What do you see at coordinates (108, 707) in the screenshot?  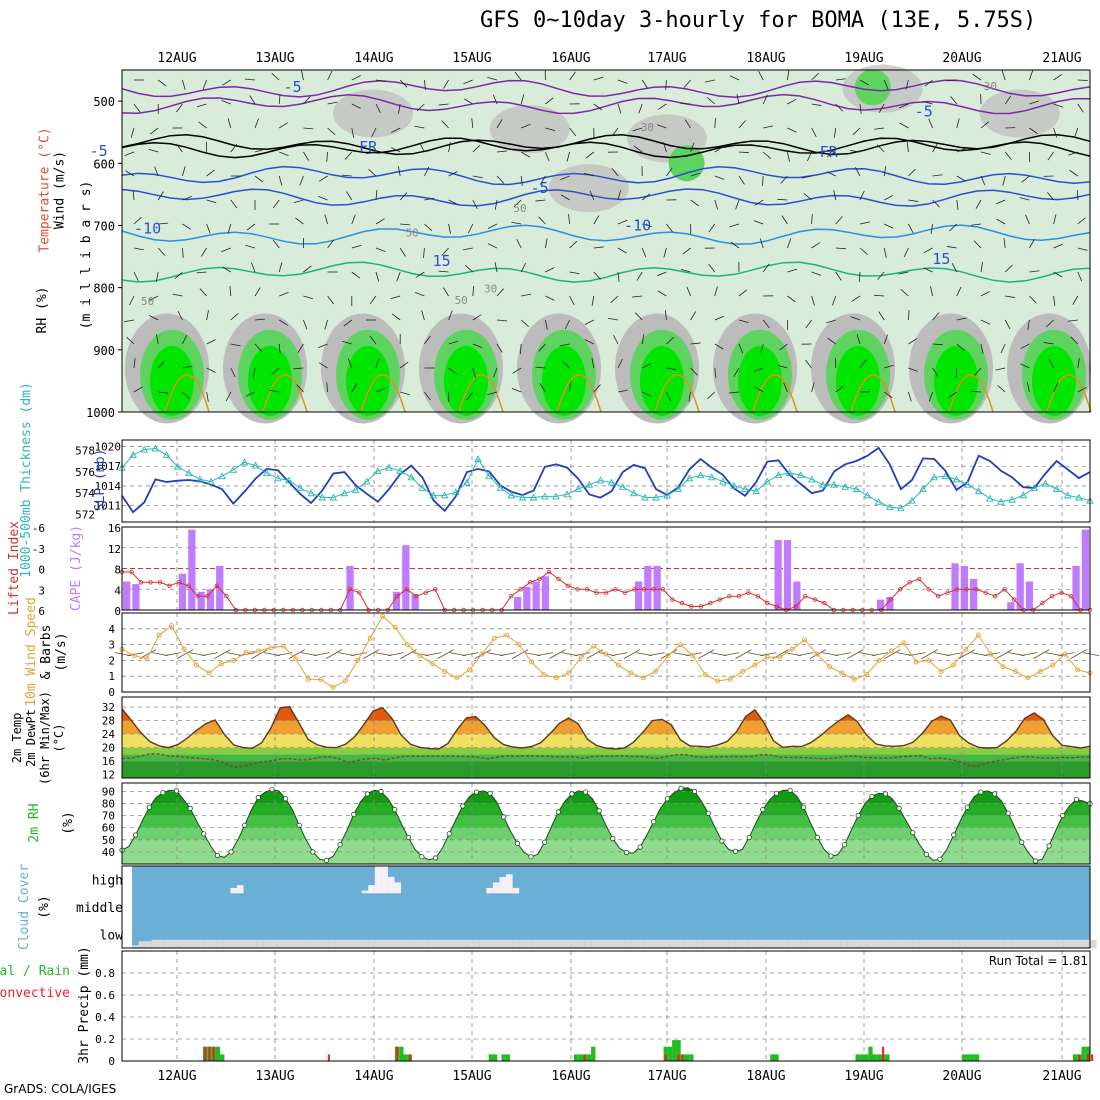 I see `temp-tick-label: 32` at bounding box center [108, 707].